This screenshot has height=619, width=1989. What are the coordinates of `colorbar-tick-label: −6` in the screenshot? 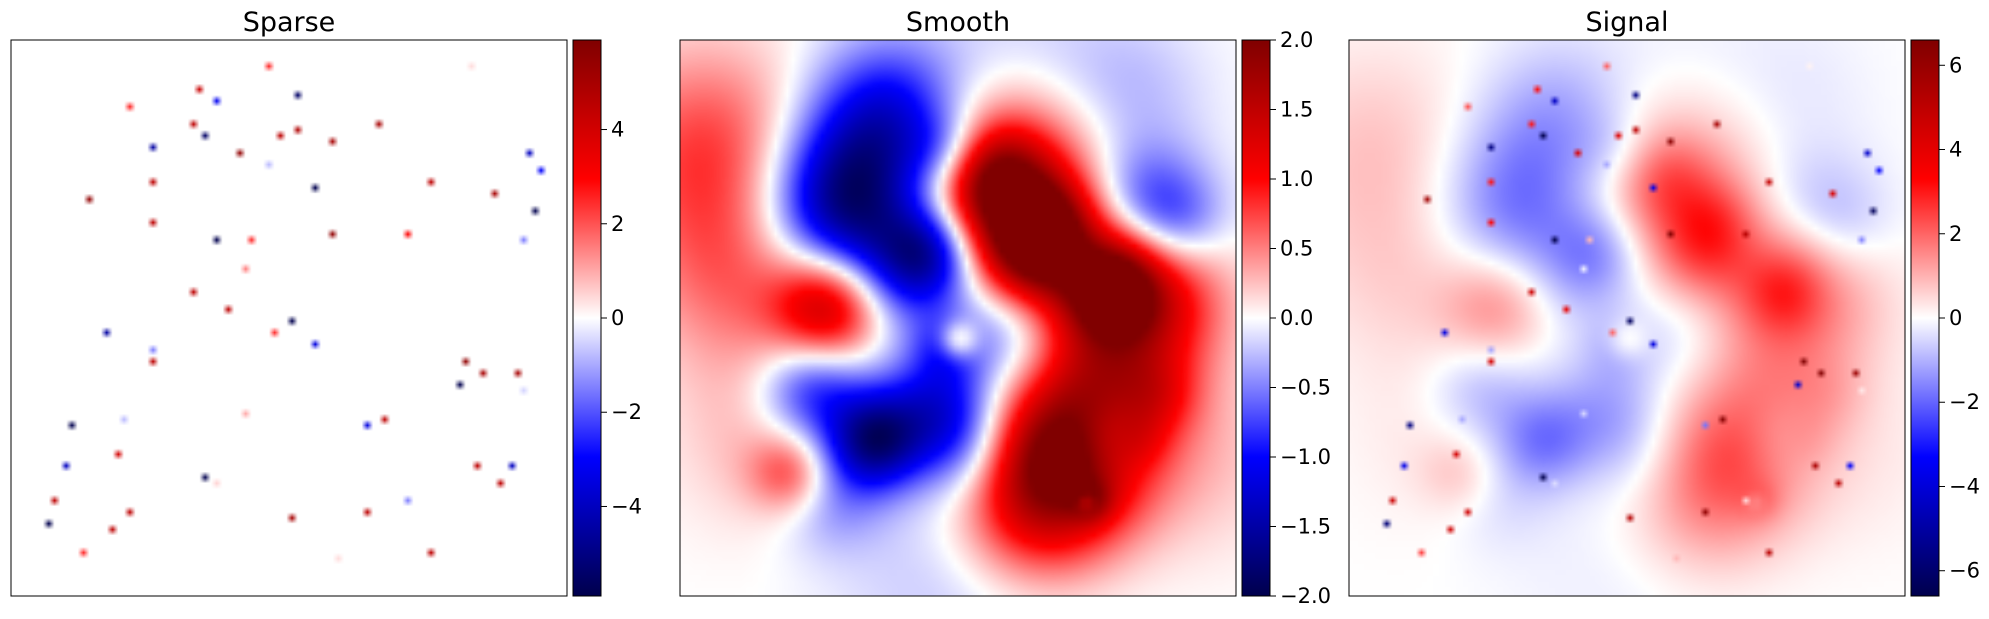 It's located at (1964, 571).